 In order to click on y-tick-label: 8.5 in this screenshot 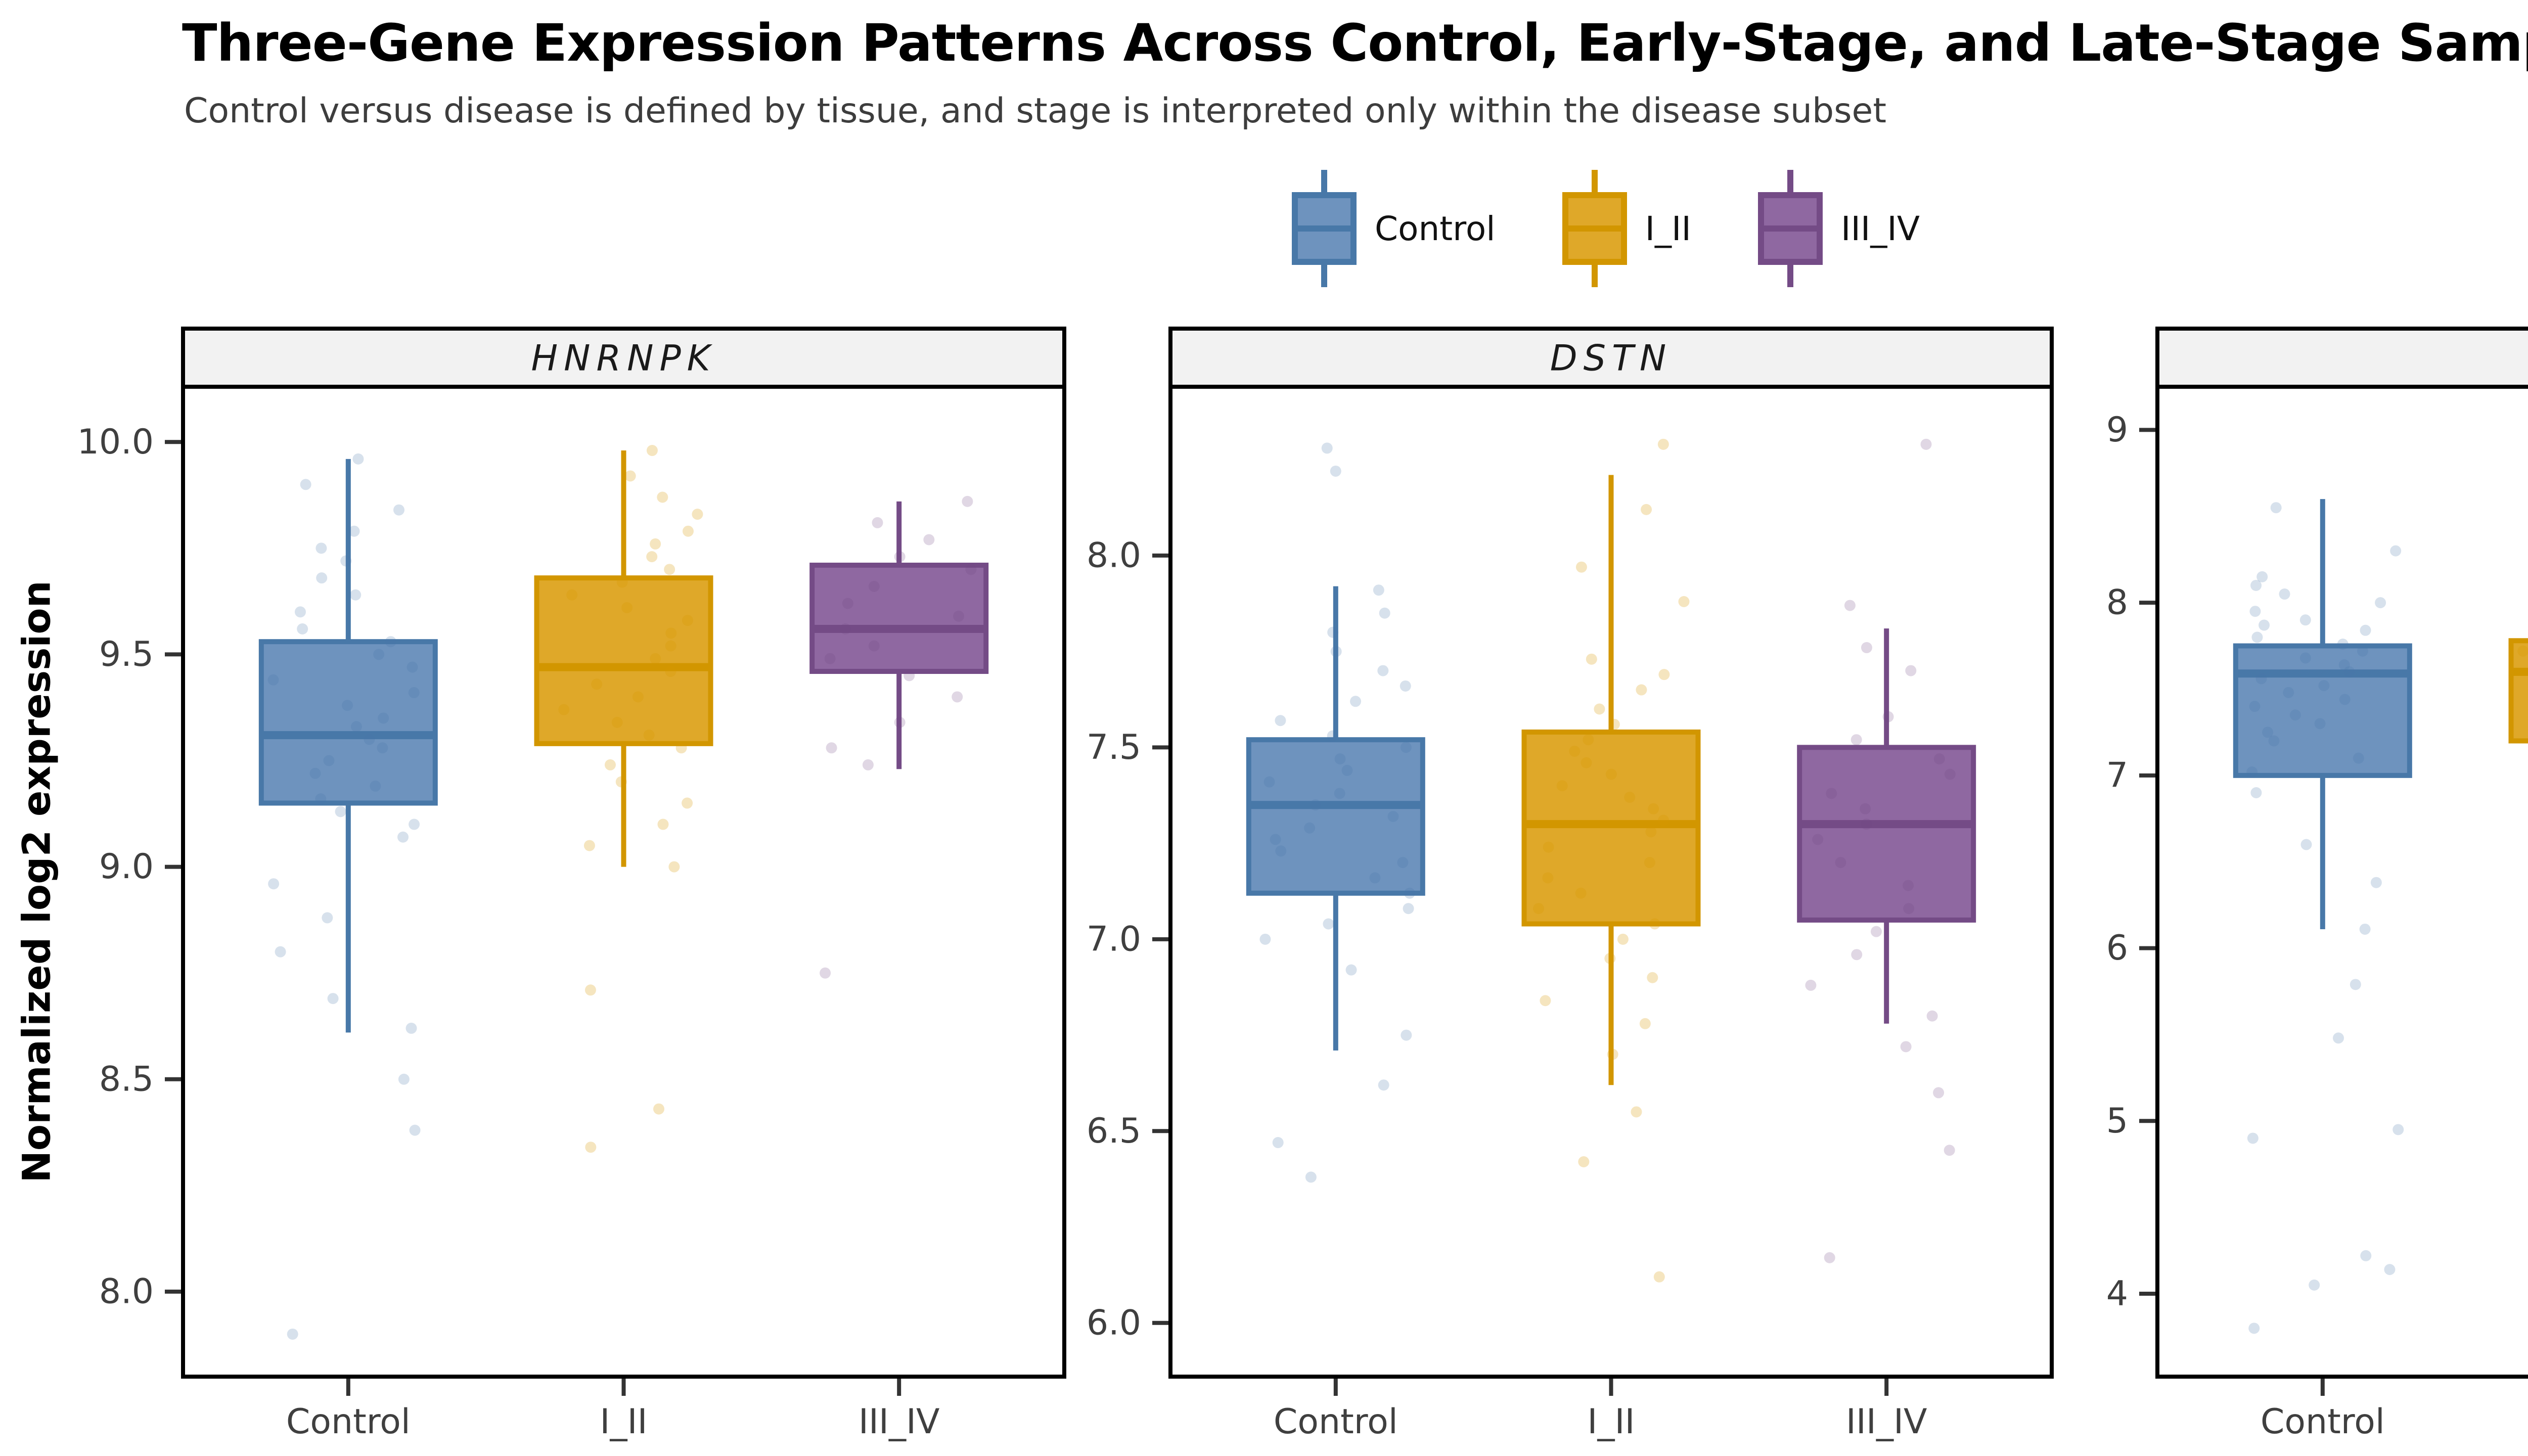, I will do `click(127, 1079)`.